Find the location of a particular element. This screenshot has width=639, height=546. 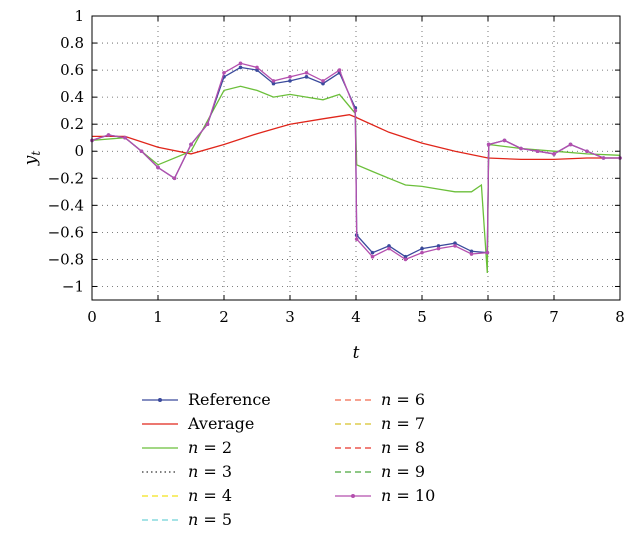

legend-label: n = 5 is located at coordinates (210, 519).